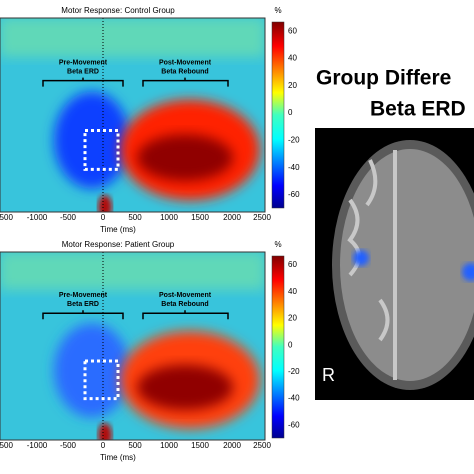 The width and height of the screenshot is (474, 474). What do you see at coordinates (418, 109) in the screenshot?
I see `side-title: Beta ERD` at bounding box center [418, 109].